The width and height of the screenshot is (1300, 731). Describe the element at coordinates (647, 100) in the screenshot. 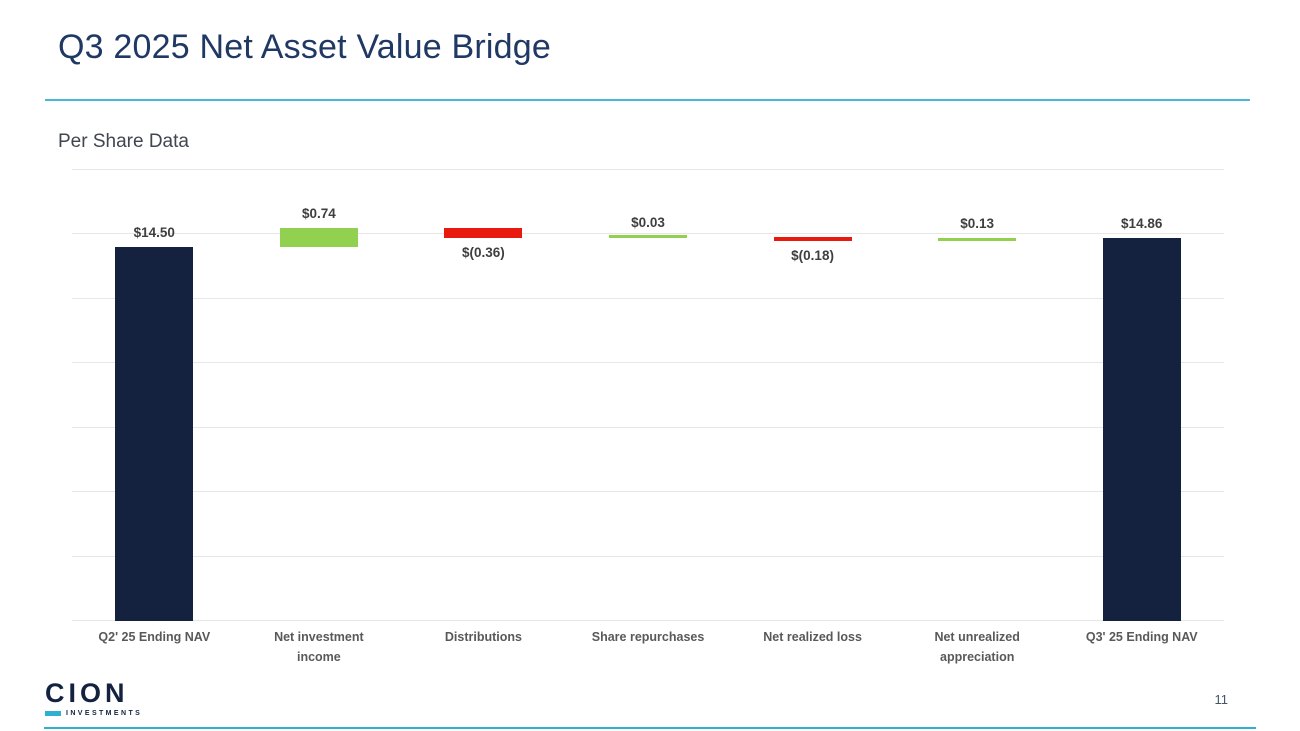

I see `title-divider` at that location.